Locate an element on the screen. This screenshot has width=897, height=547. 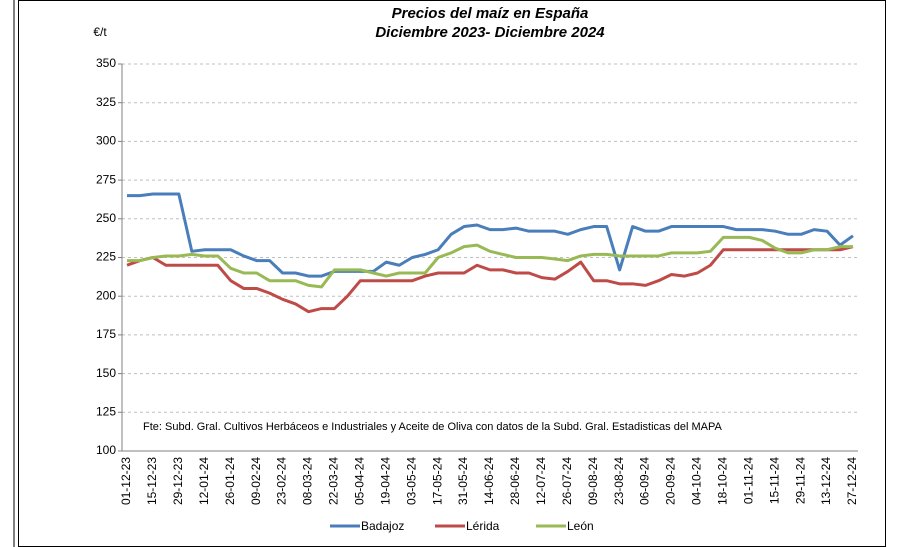
legend-label: León is located at coordinates (580, 526).